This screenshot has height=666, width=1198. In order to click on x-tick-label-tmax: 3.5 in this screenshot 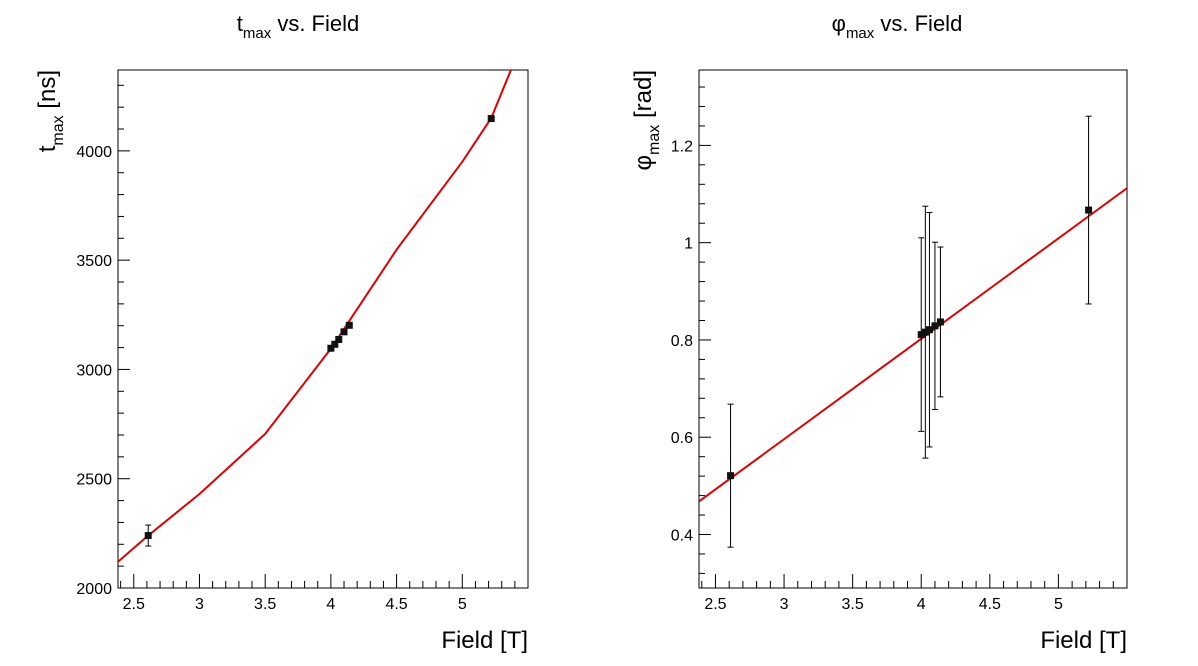, I will do `click(265, 604)`.